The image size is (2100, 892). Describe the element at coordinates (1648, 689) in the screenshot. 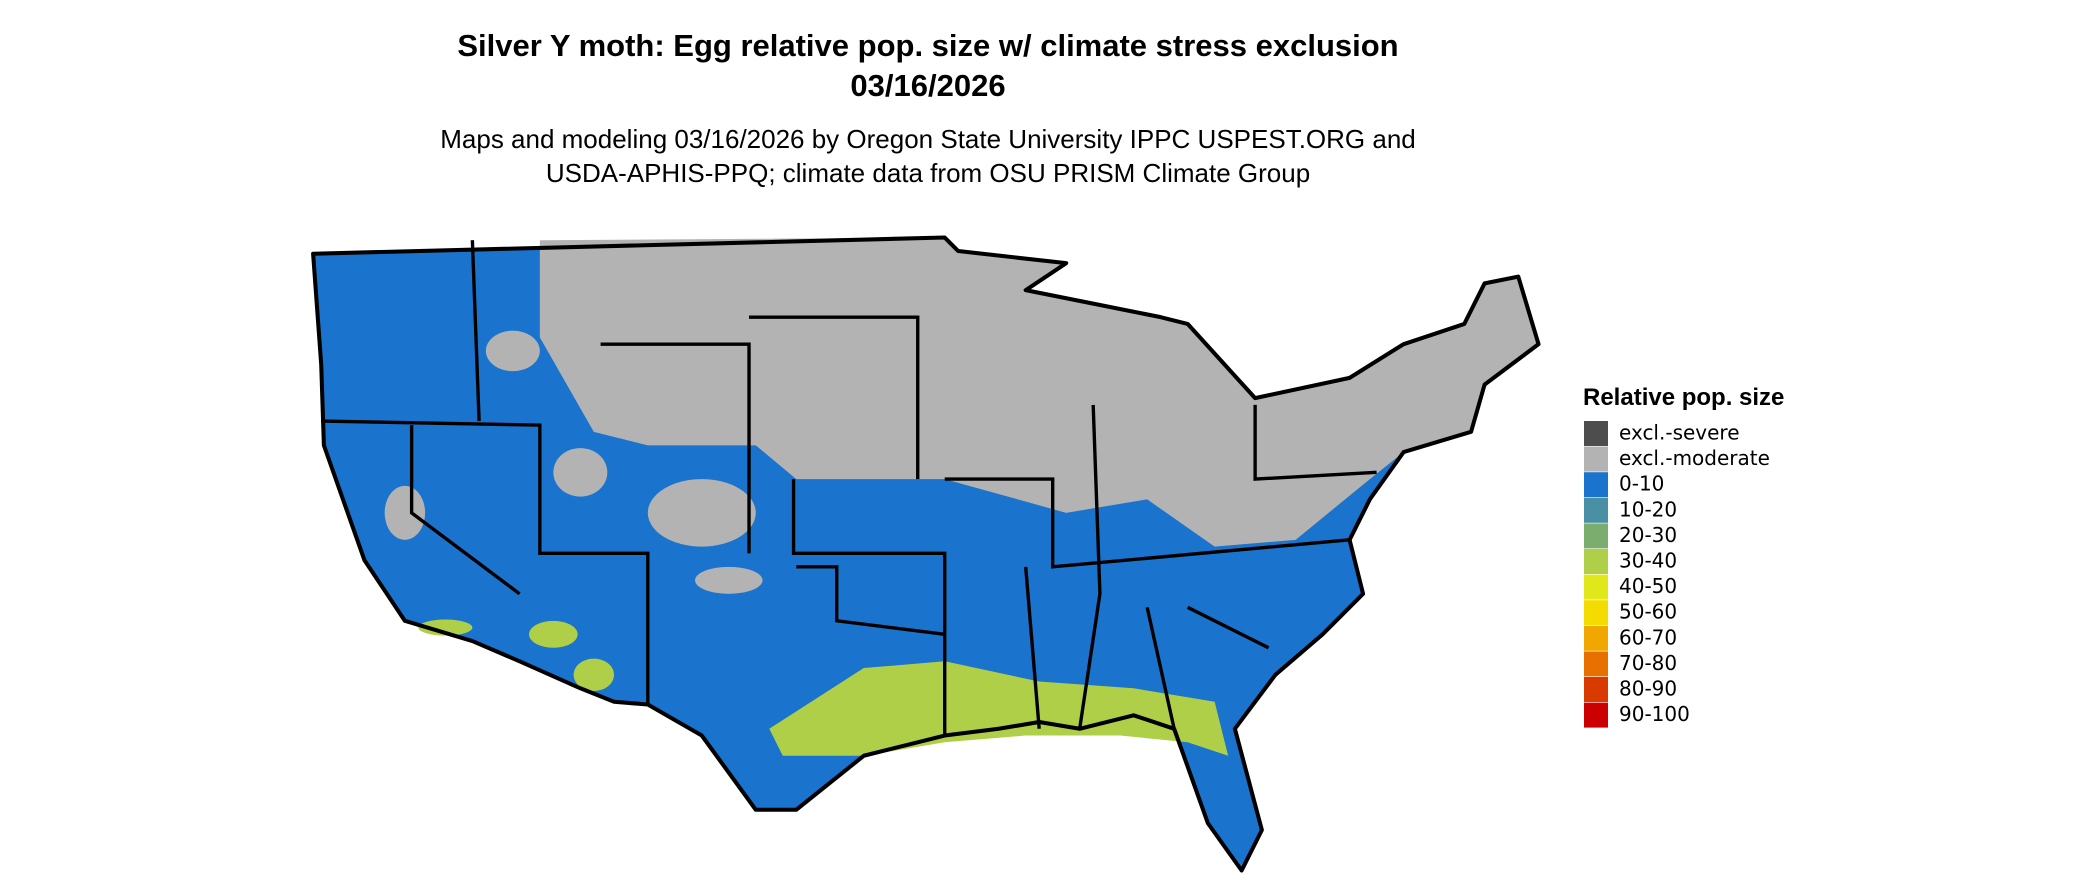

I see `legend-label: 80-90` at that location.